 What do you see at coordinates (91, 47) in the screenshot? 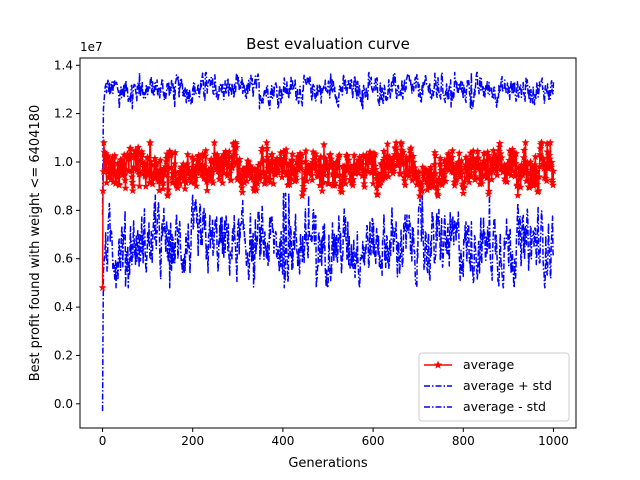
I see `y-offset-text: 1e7` at bounding box center [91, 47].